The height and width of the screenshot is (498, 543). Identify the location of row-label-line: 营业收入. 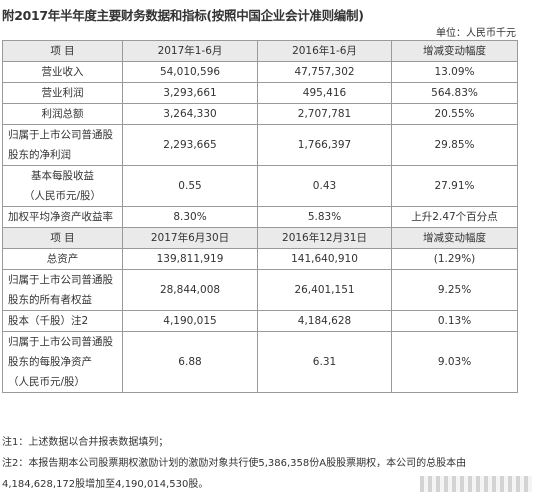
(62, 72).